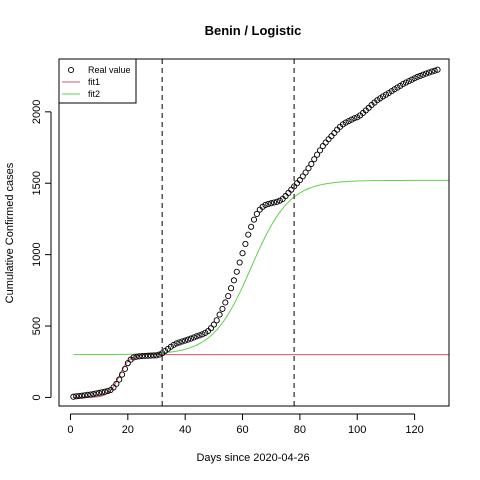  What do you see at coordinates (185, 430) in the screenshot?
I see `x-tick-label: 40` at bounding box center [185, 430].